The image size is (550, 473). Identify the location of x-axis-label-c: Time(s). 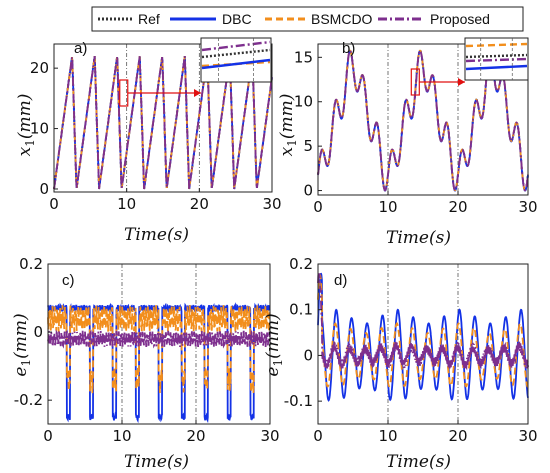
(156, 462).